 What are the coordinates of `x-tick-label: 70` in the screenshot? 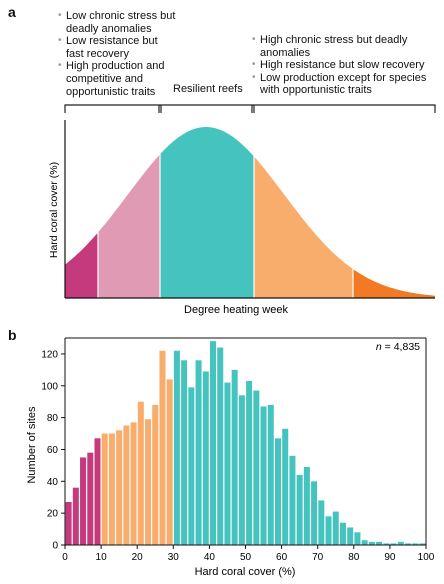 It's located at (318, 557).